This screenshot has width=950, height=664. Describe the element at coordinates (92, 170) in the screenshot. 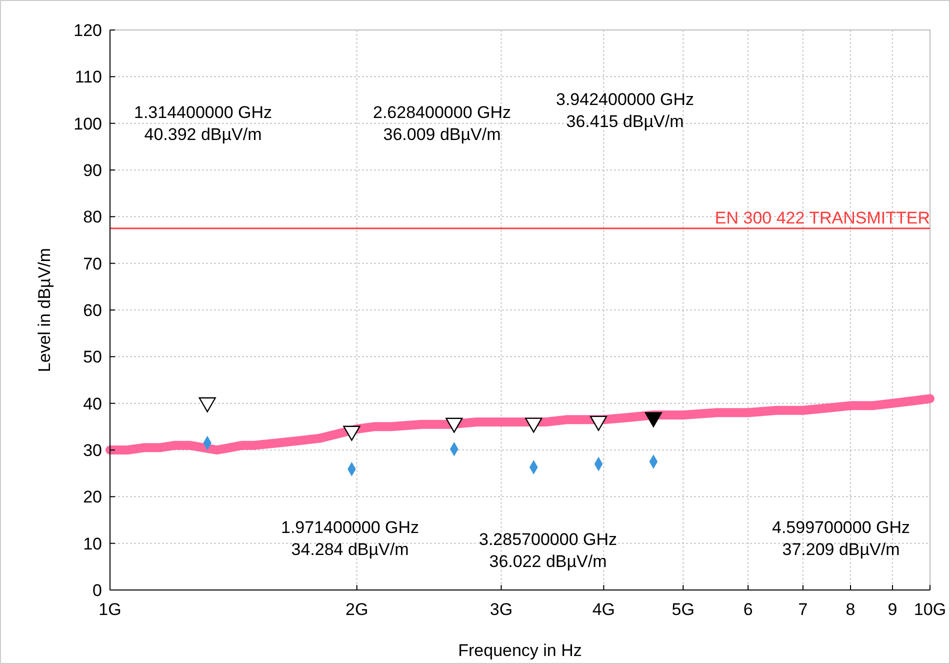

I see `y-tick-label: 90` at that location.